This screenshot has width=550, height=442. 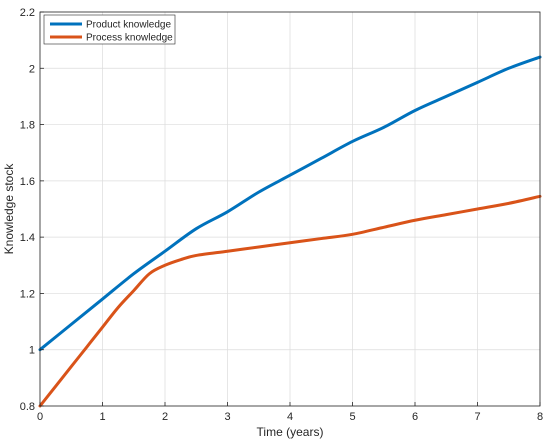 What do you see at coordinates (27, 238) in the screenshot?
I see `y-tick-label: 1.4` at bounding box center [27, 238].